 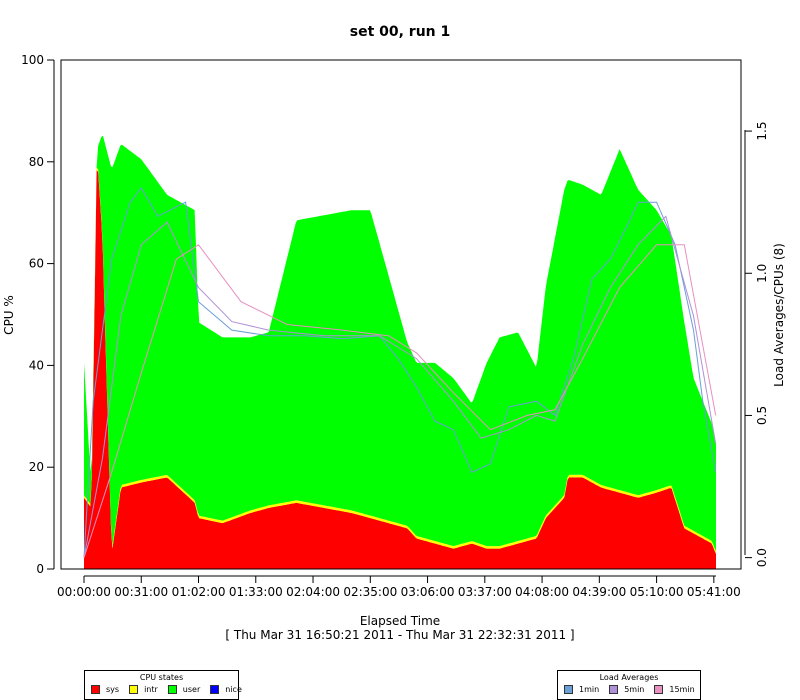 I want to click on legend-label-sys: sys, so click(x=113, y=689).